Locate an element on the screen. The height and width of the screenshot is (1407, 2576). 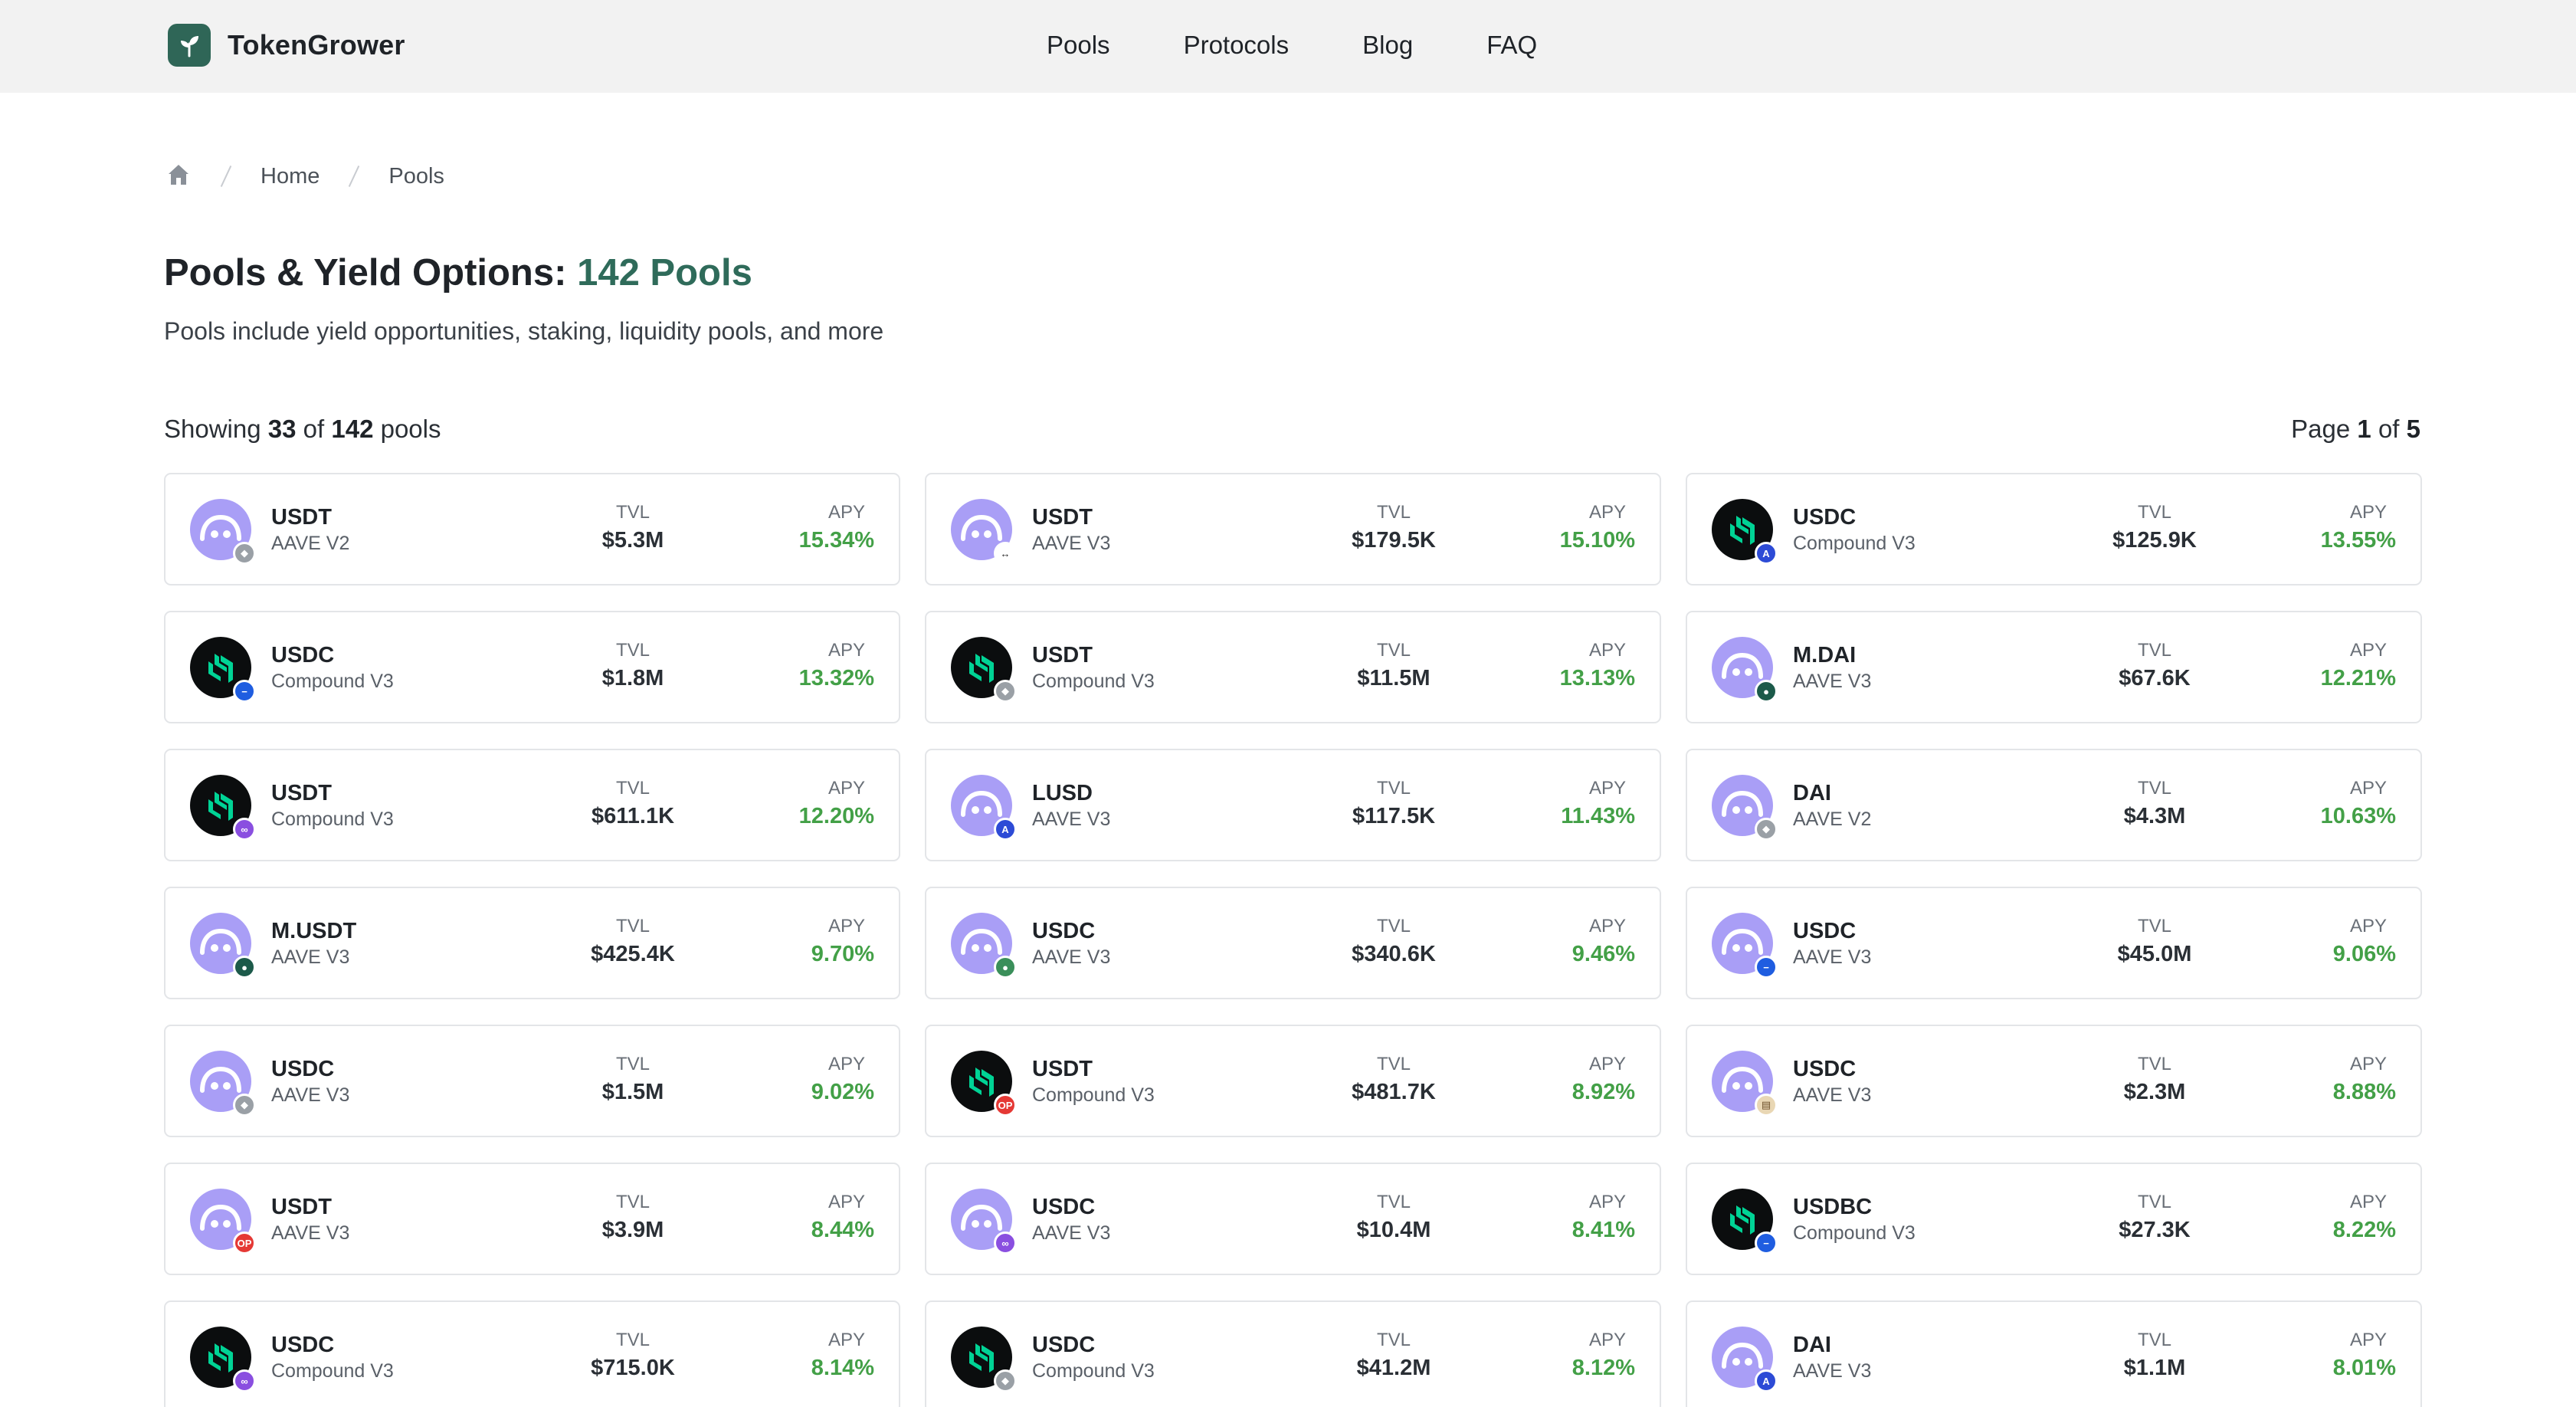
apy-value: 8.01% is located at coordinates (2364, 1368).